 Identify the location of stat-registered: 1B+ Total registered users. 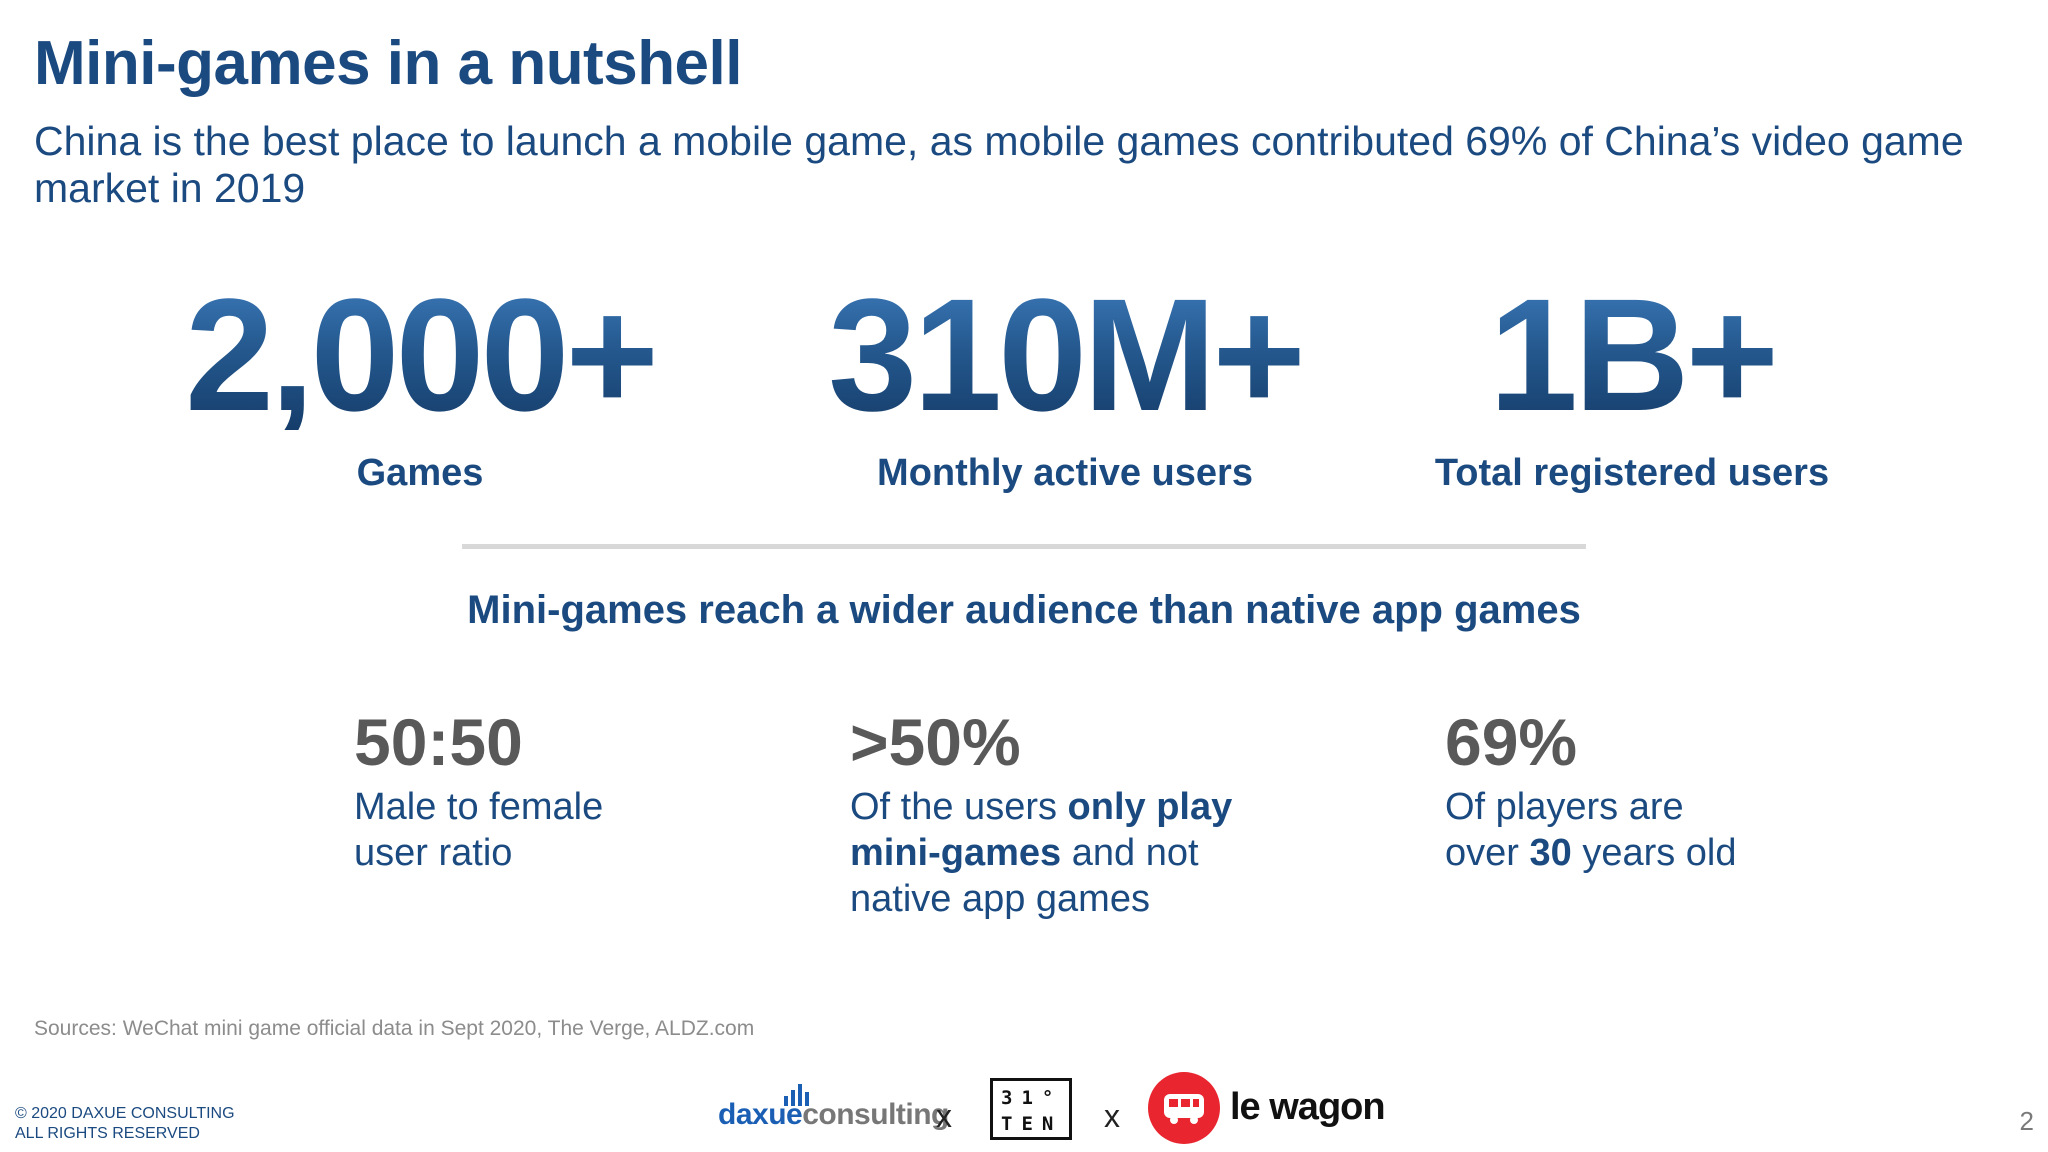
(1632, 385).